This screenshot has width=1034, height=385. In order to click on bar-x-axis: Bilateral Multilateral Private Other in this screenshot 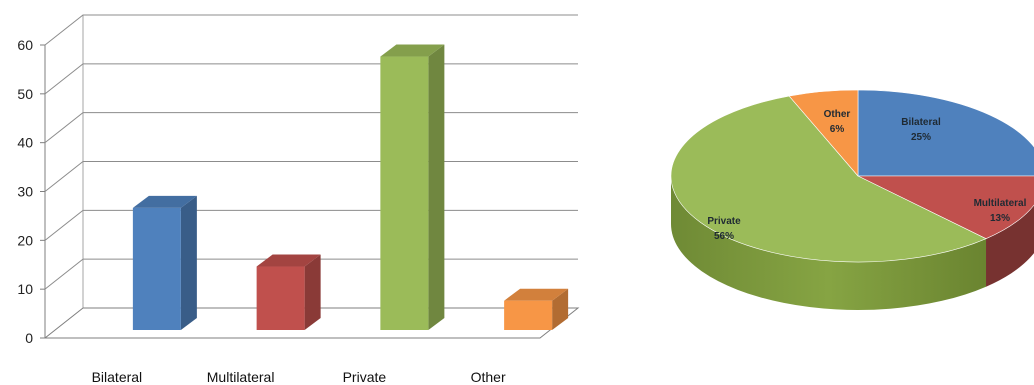, I will do `click(299, 377)`.